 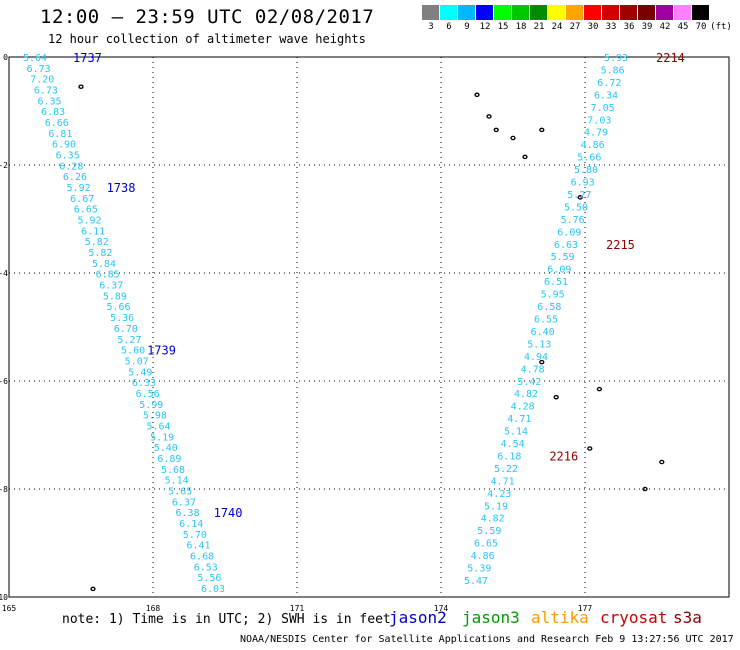 What do you see at coordinates (560, 617) in the screenshot?
I see `legend-altika: altika` at bounding box center [560, 617].